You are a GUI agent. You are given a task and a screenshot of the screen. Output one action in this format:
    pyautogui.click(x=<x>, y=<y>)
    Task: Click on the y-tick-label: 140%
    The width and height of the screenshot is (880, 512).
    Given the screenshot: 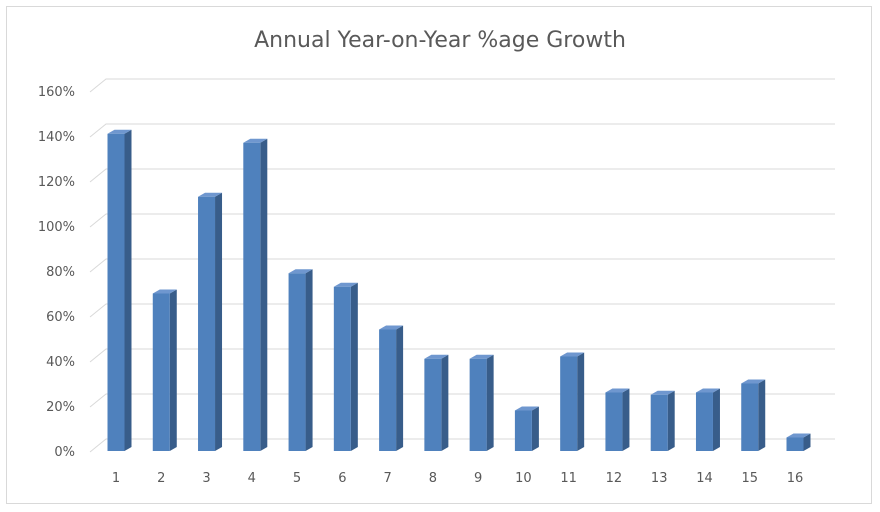 What is the action you would take?
    pyautogui.click(x=56, y=137)
    